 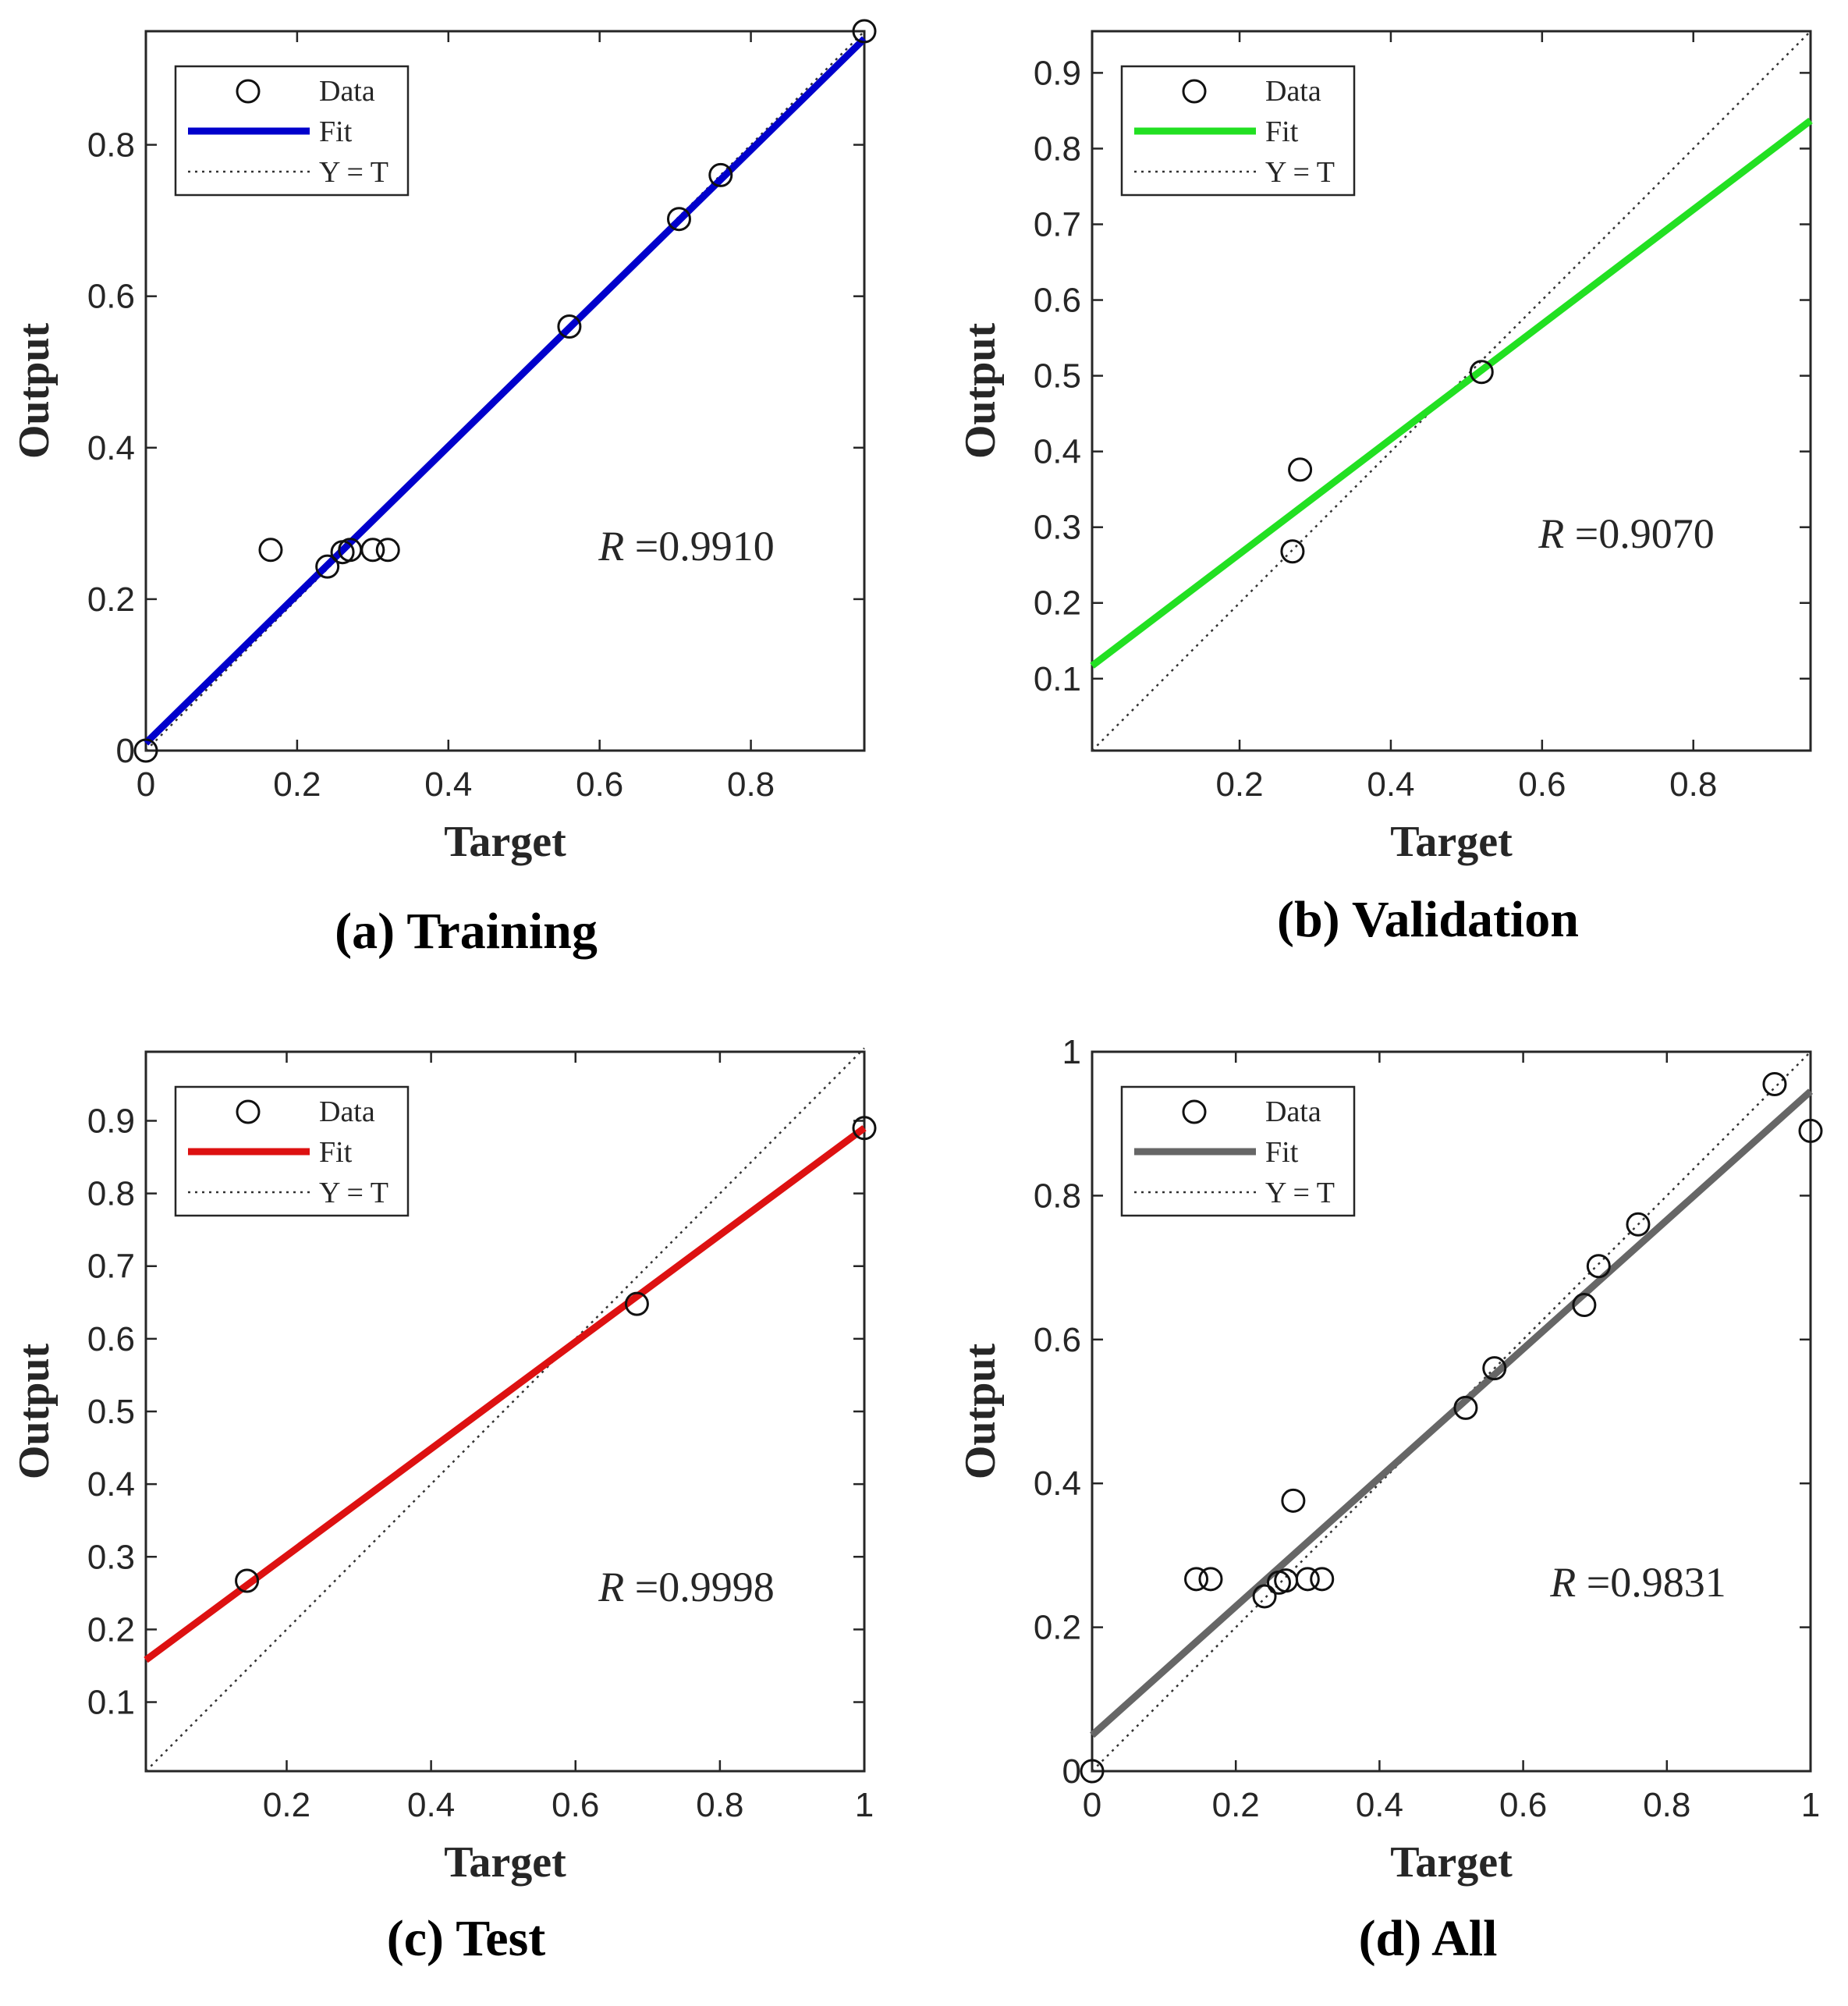 What do you see at coordinates (1092, 1805) in the screenshot?
I see `x-tick-label: 0` at bounding box center [1092, 1805].